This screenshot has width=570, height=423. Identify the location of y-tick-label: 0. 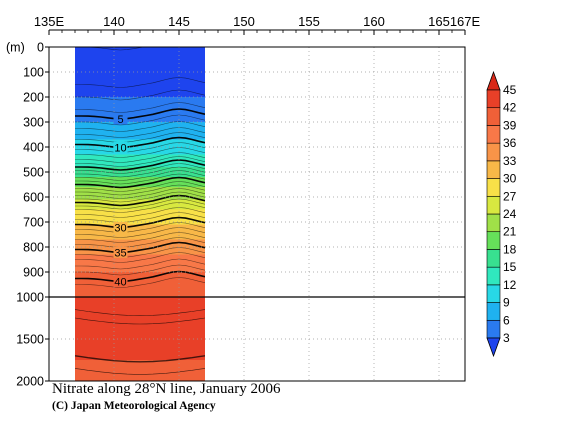
(40, 48).